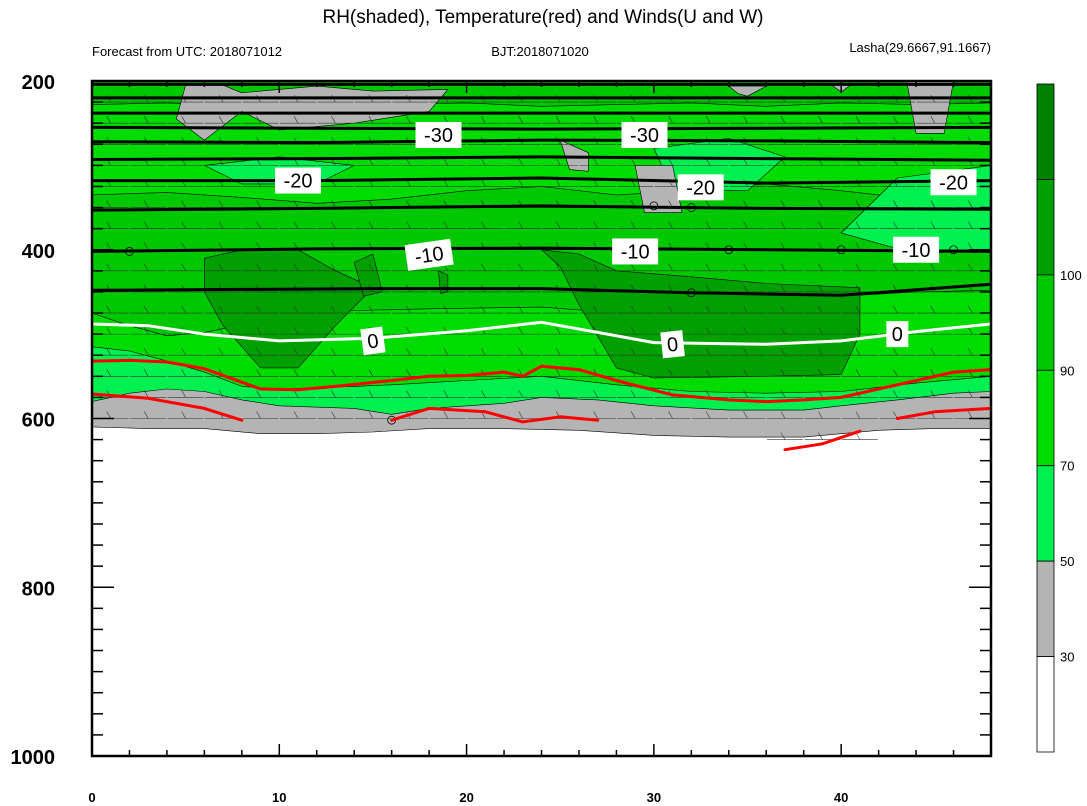  I want to click on contour-label-text: -20, so click(700, 188).